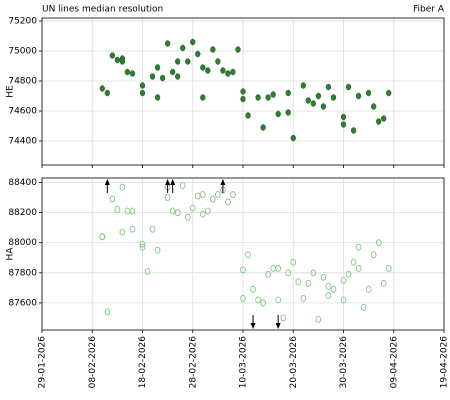 The width and height of the screenshot is (450, 400). What do you see at coordinates (11, 91) in the screenshot?
I see `y-axis-label: HE` at bounding box center [11, 91].